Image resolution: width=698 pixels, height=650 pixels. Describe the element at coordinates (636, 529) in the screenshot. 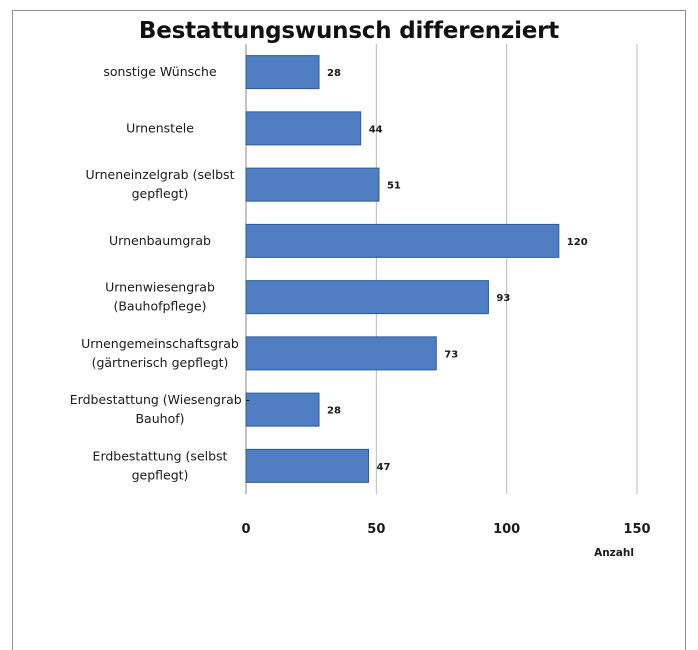

I see `x-tick-label-150: 150` at that location.